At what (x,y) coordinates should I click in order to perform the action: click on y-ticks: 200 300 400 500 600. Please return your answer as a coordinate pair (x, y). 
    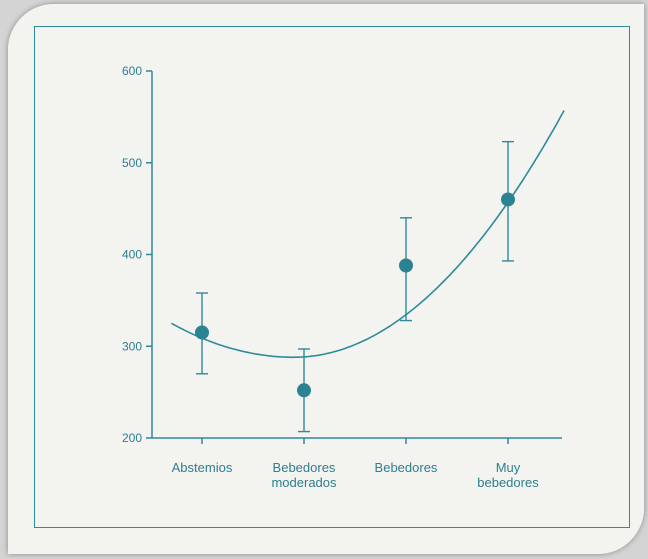
    Looking at the image, I should click on (137, 254).